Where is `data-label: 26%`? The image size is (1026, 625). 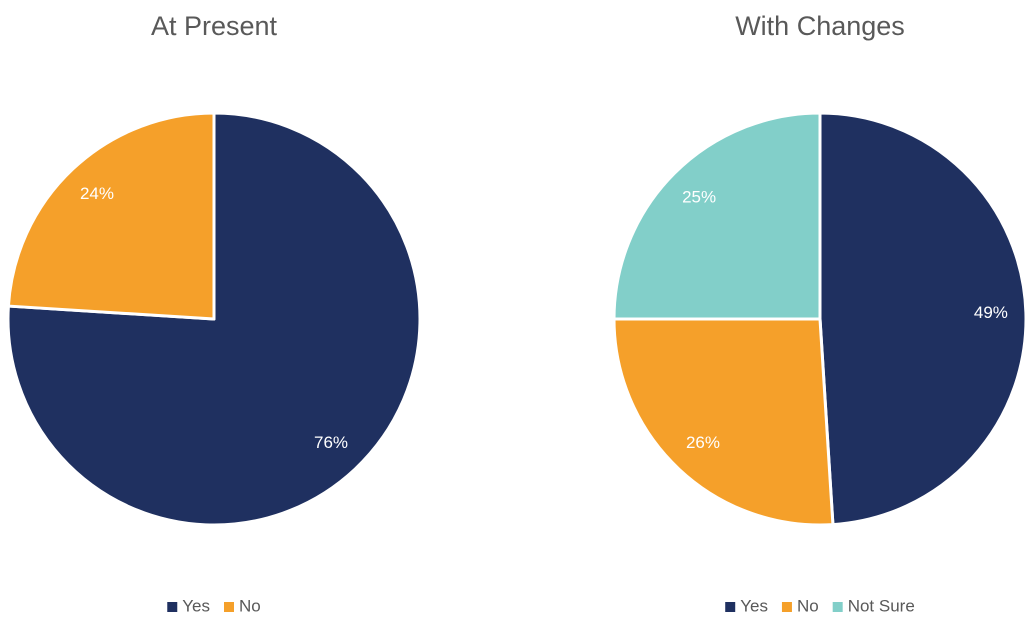 data-label: 26% is located at coordinates (703, 442).